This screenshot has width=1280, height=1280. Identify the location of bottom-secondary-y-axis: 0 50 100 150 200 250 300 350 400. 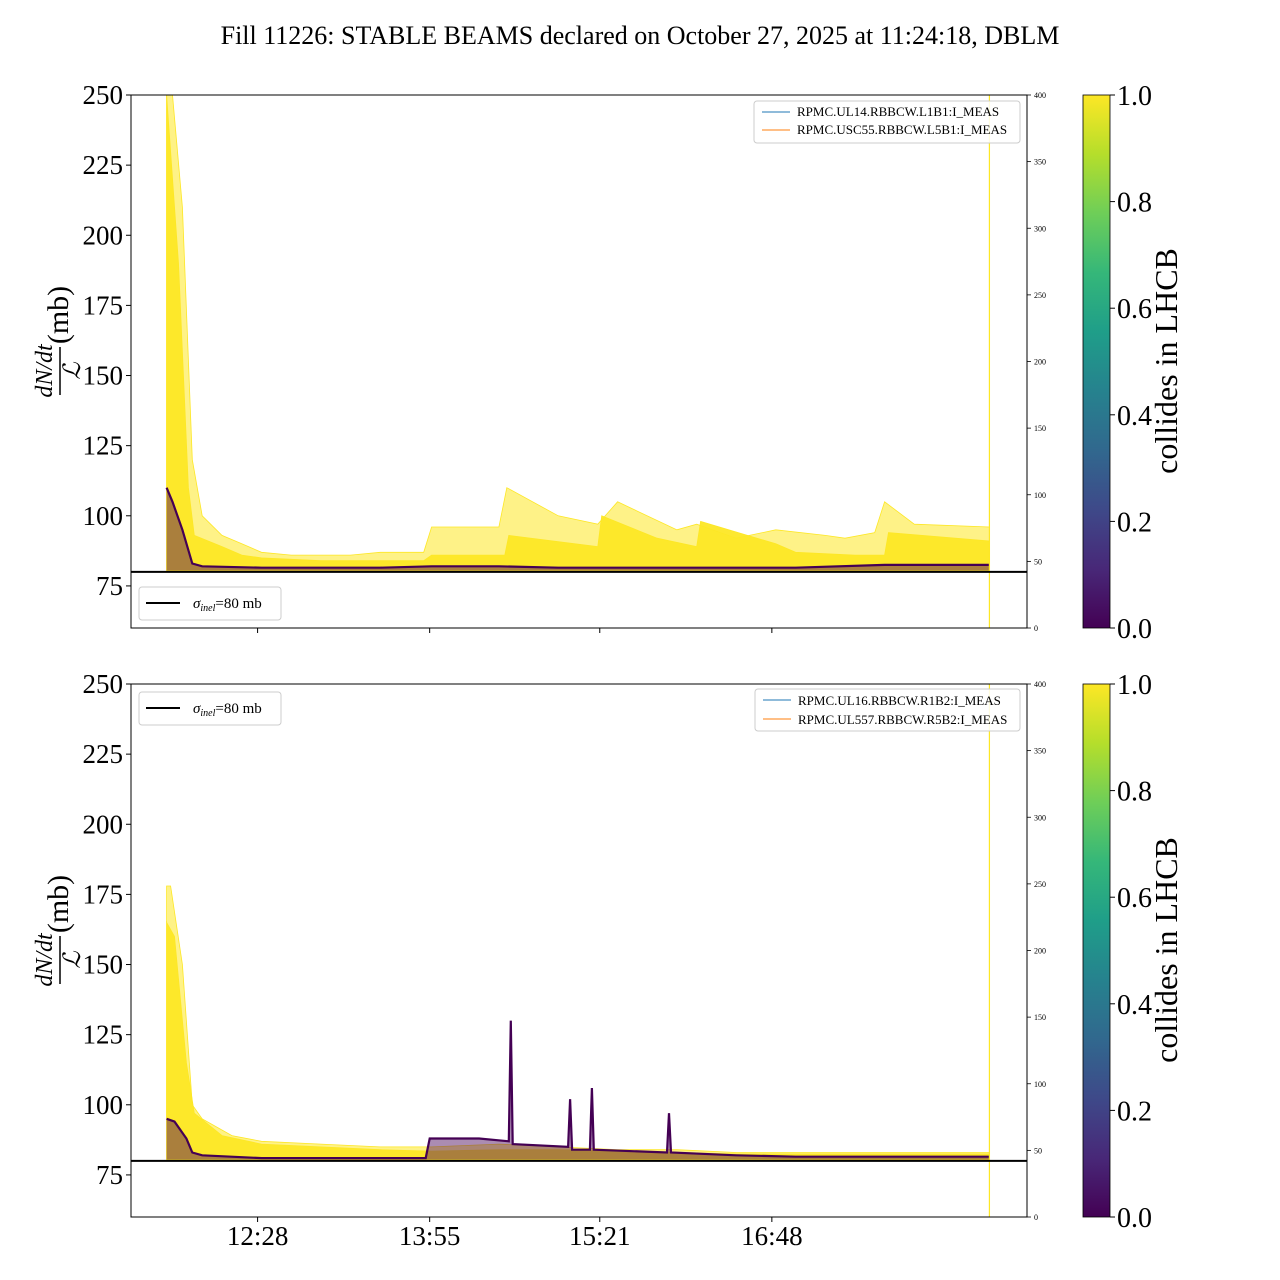
(1036, 951).